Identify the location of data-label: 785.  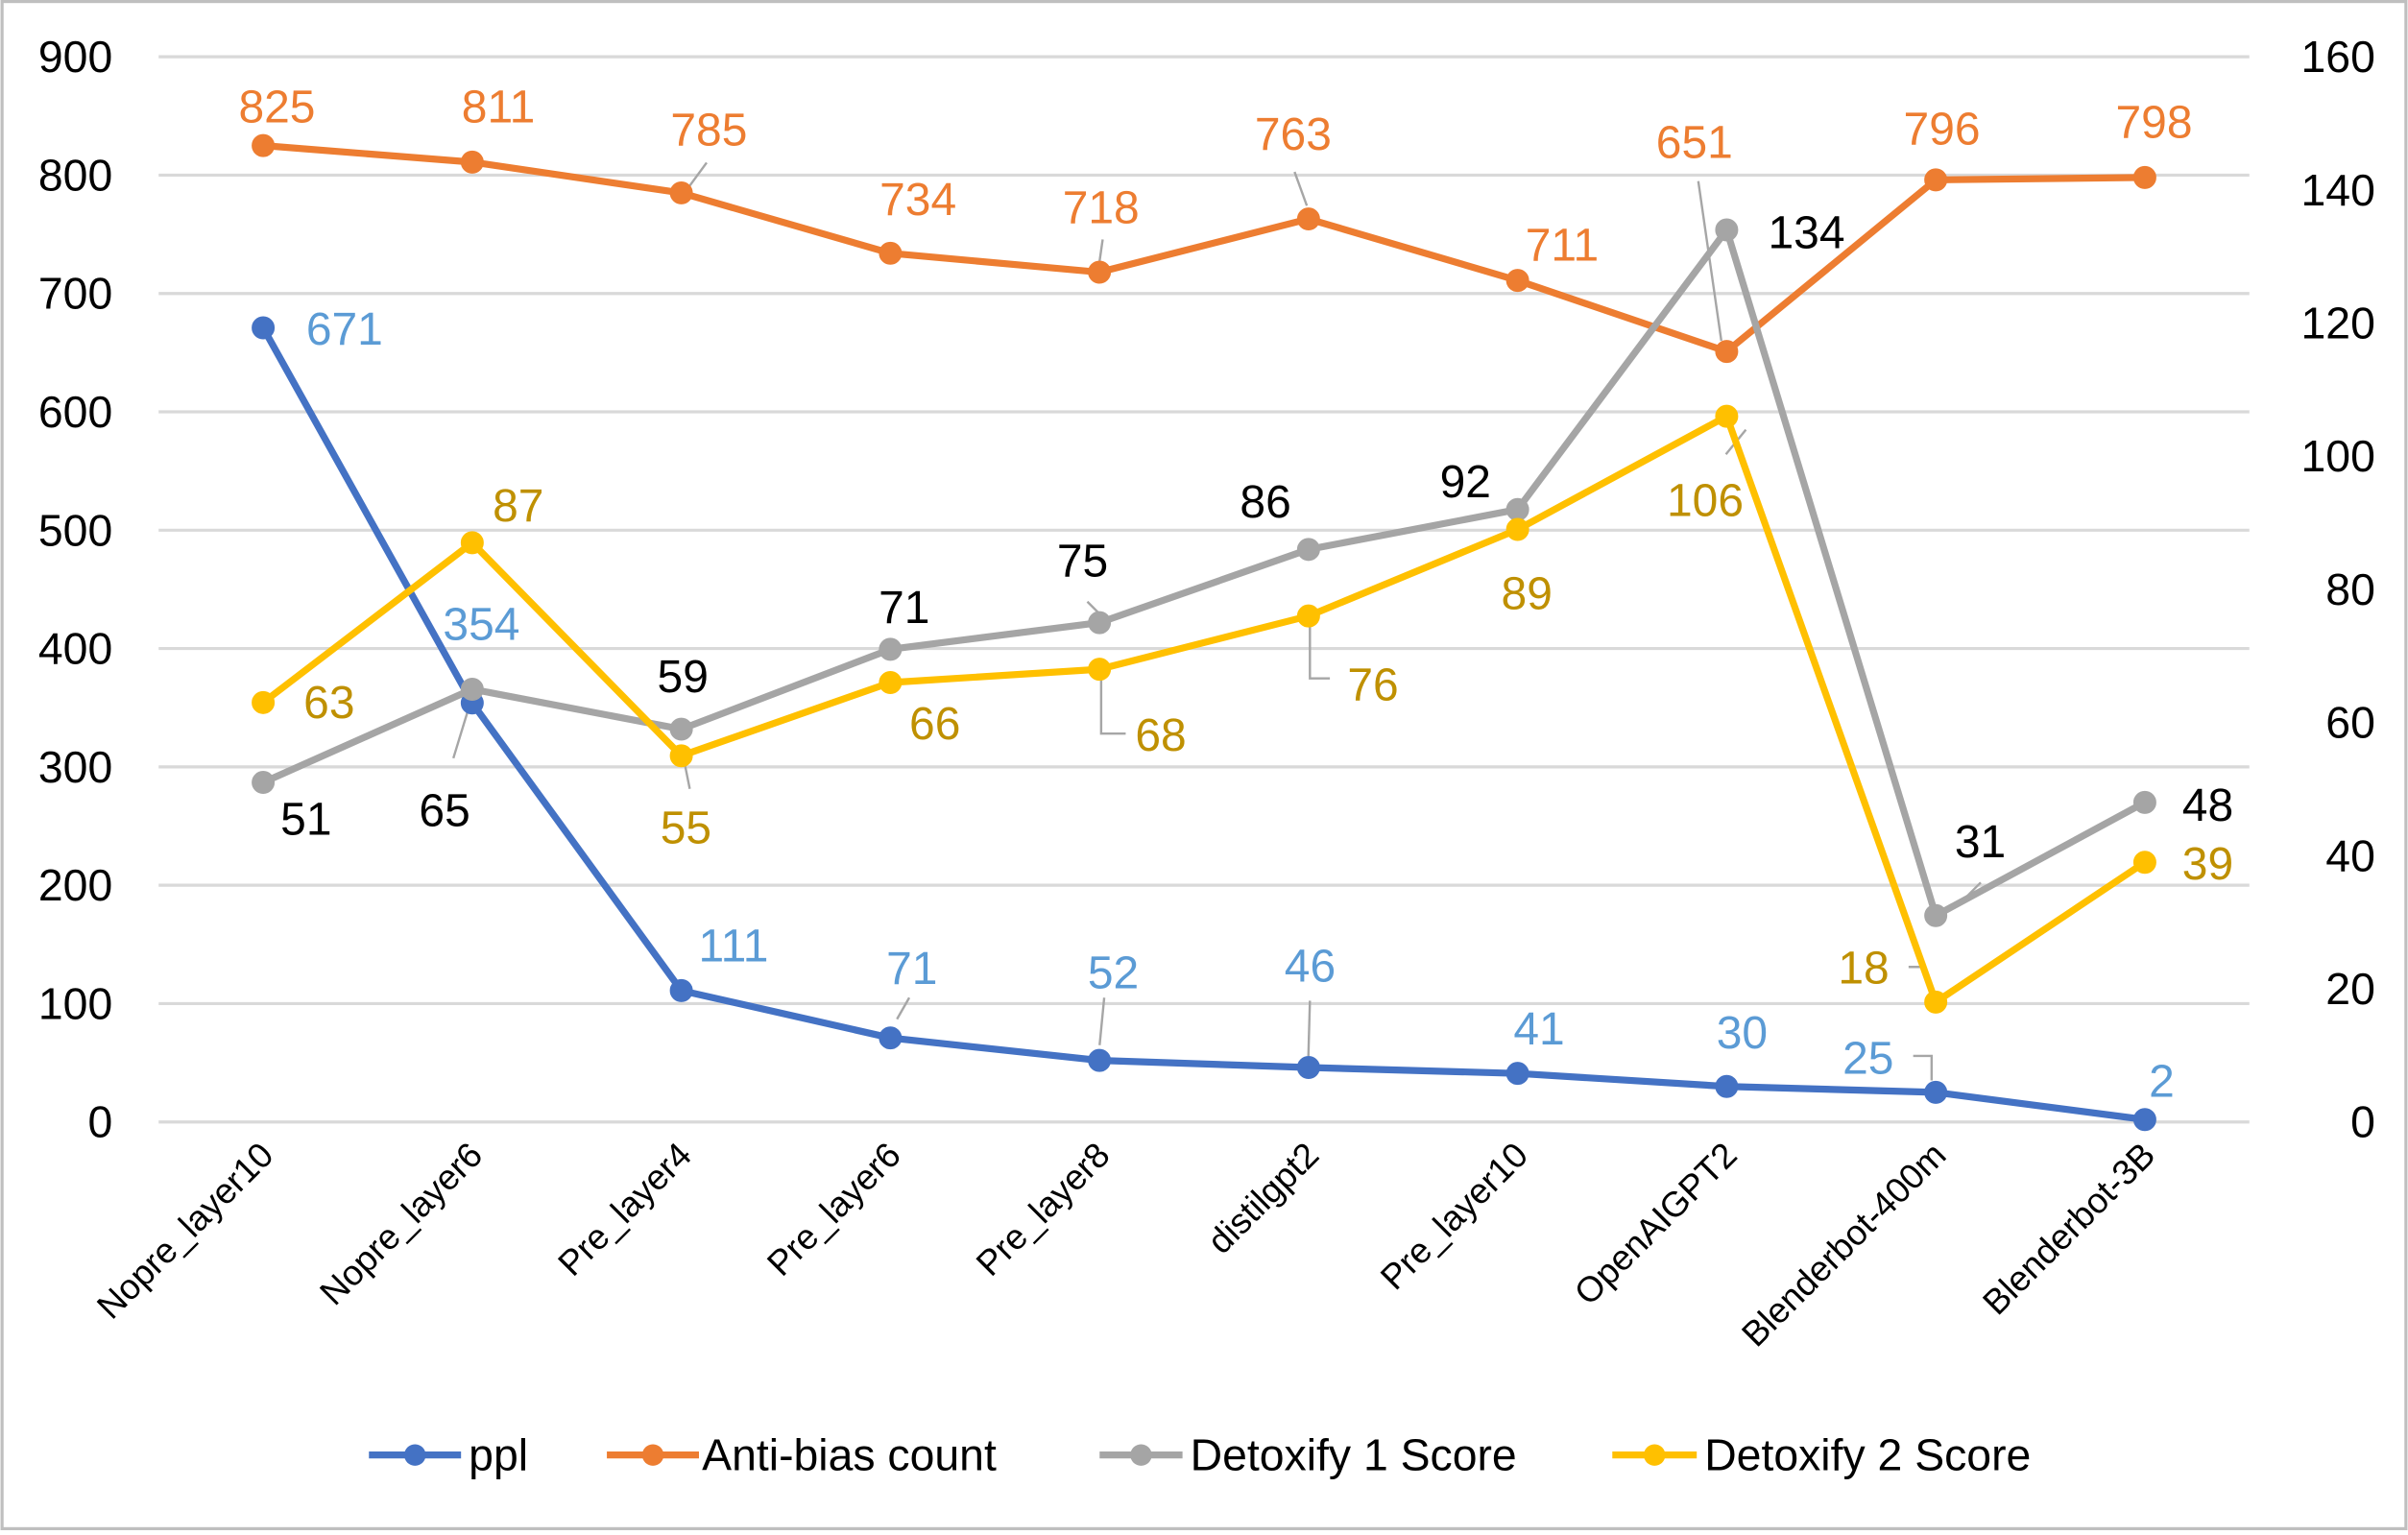
(708, 130).